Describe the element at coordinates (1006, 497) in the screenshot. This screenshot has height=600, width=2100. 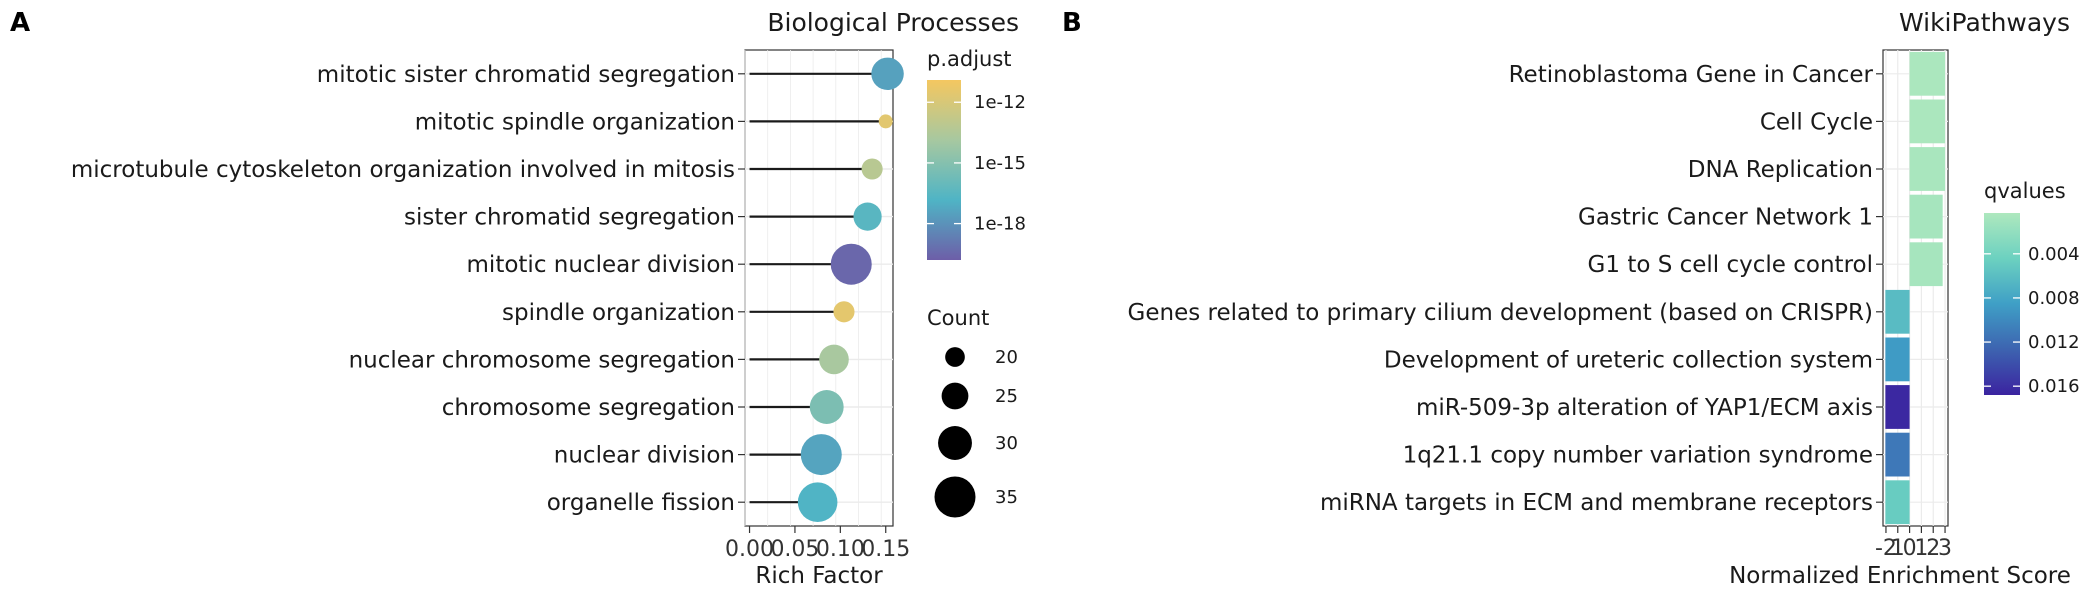
I see `size-legend-label: 35` at that location.